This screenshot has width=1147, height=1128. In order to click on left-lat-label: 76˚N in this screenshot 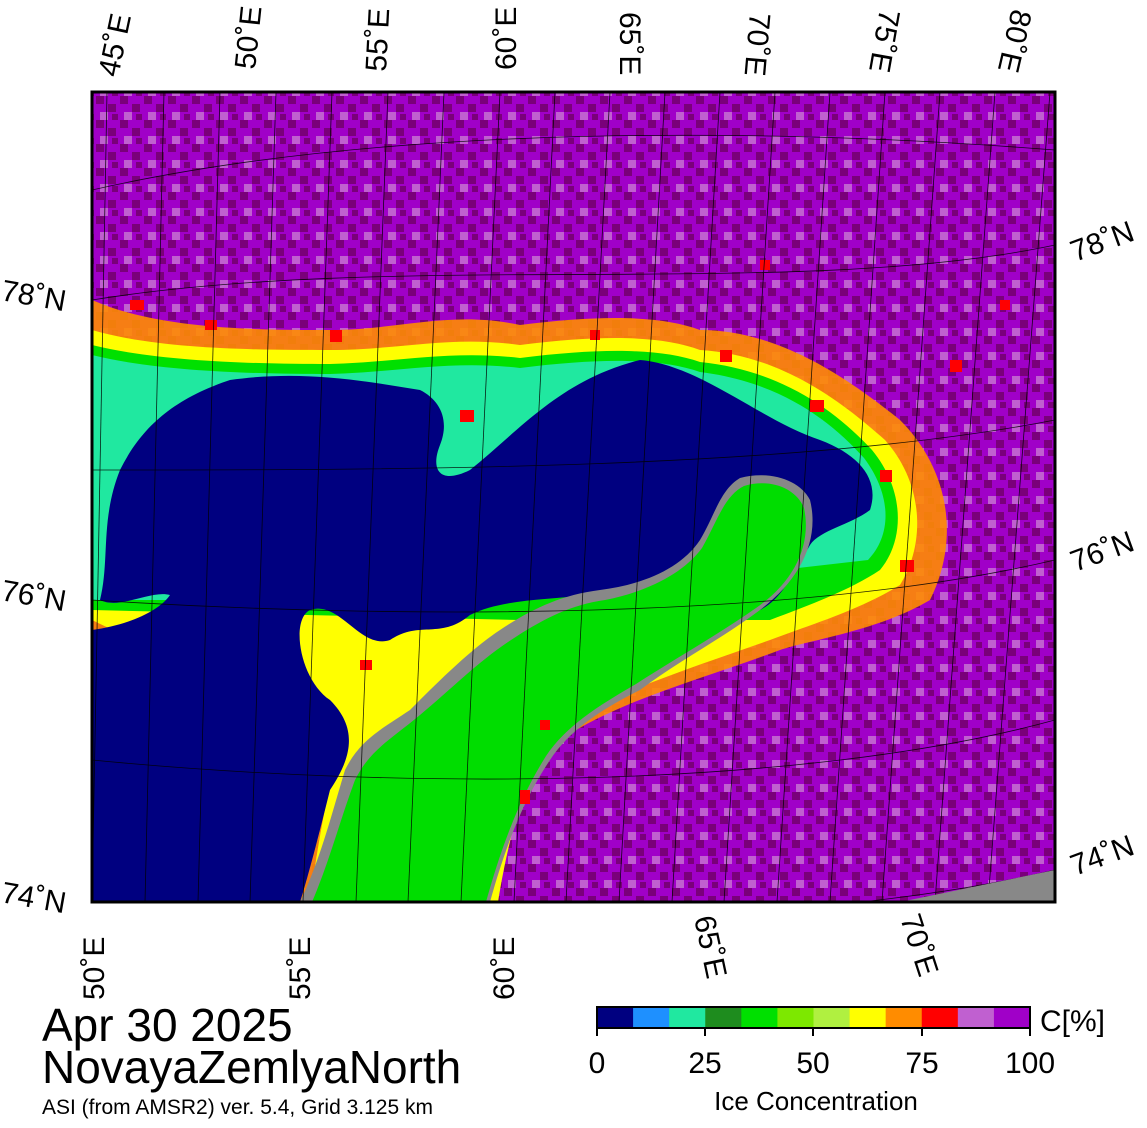, I will do `click(34, 596)`.